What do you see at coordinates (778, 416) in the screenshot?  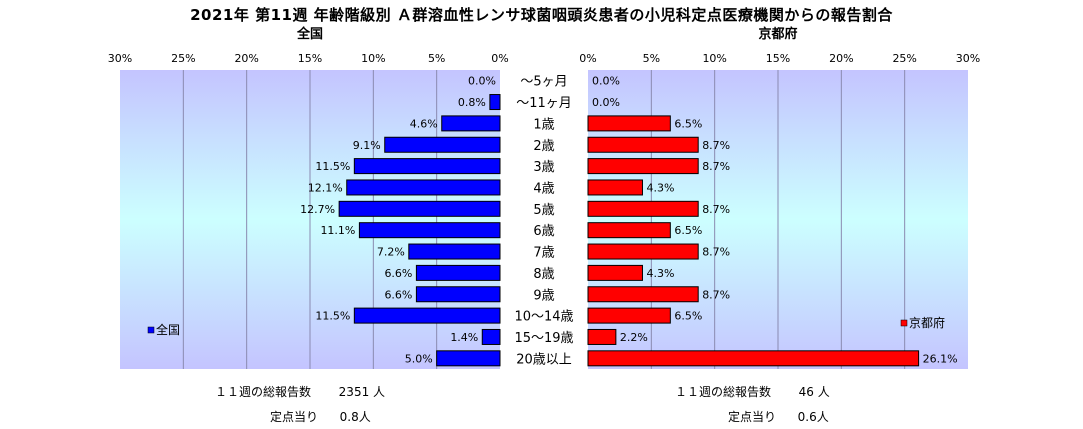 I see `kyoto-per-site: 定点当り 0.6人` at bounding box center [778, 416].